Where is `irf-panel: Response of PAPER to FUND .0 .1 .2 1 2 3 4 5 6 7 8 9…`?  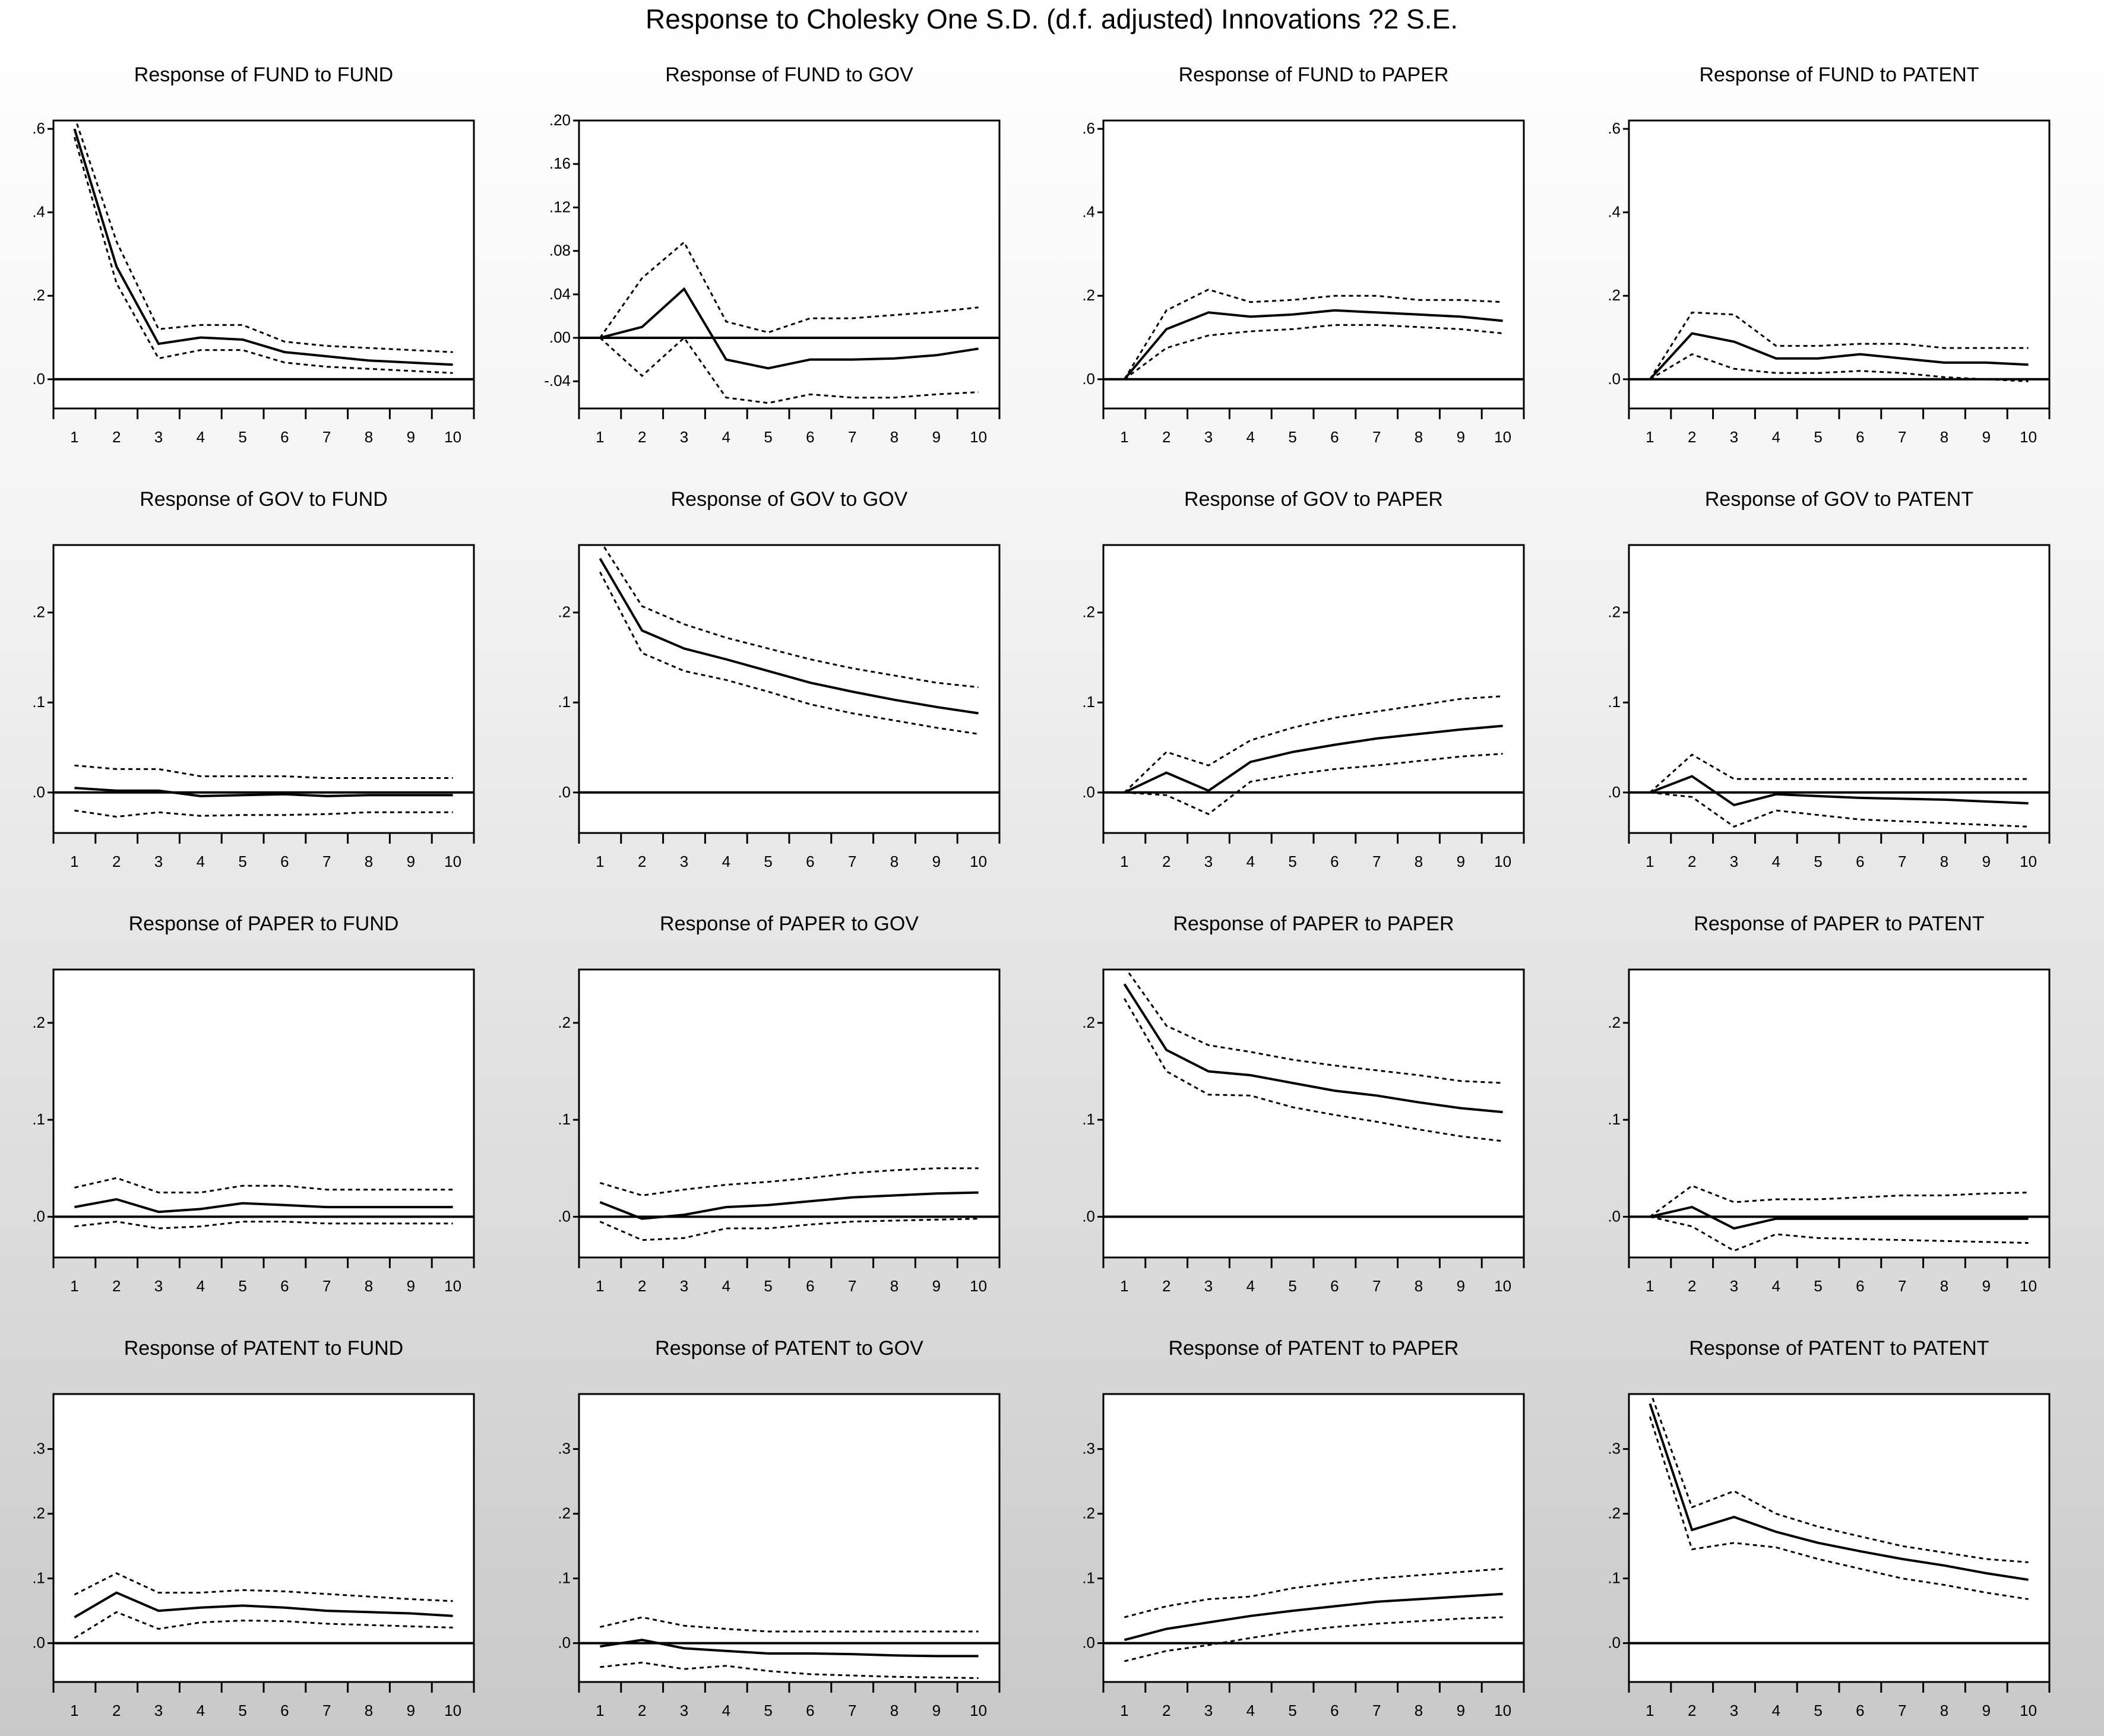
irf-panel: Response of PAPER to FUND .0 .1 .2 1 2 3 4 5 6 7 8 9… is located at coordinates (253, 1104).